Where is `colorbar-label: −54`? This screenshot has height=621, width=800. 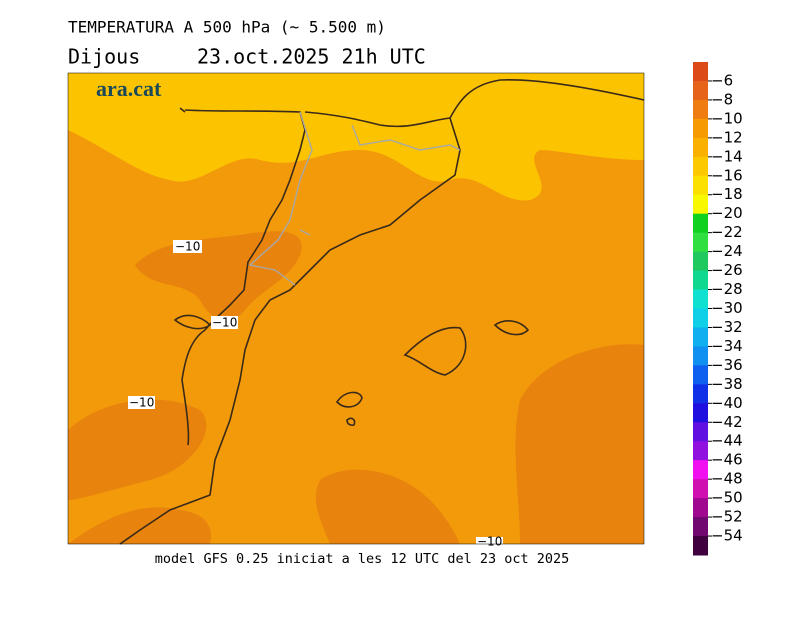
colorbar-label: −54 is located at coordinates (727, 536).